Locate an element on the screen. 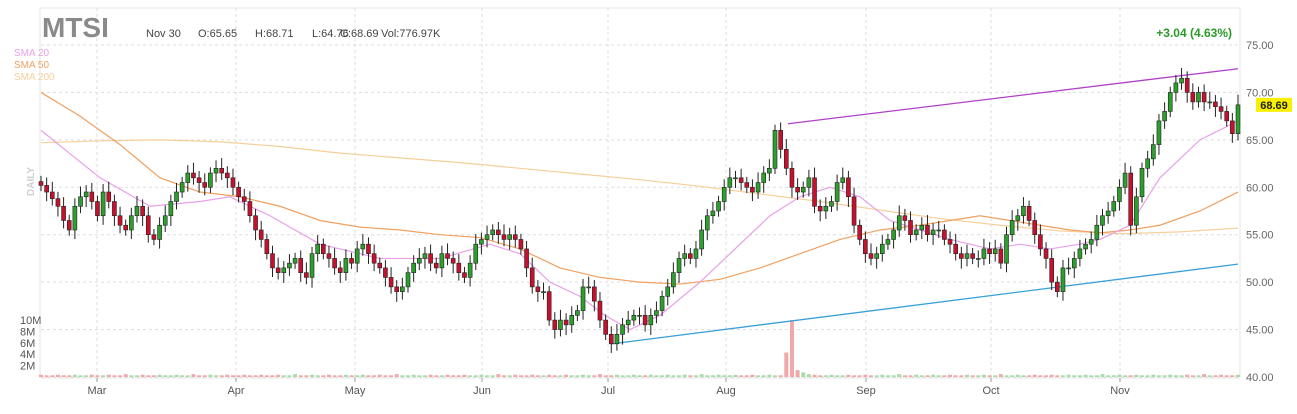  volume-tick-label: 6M is located at coordinates (27, 344).